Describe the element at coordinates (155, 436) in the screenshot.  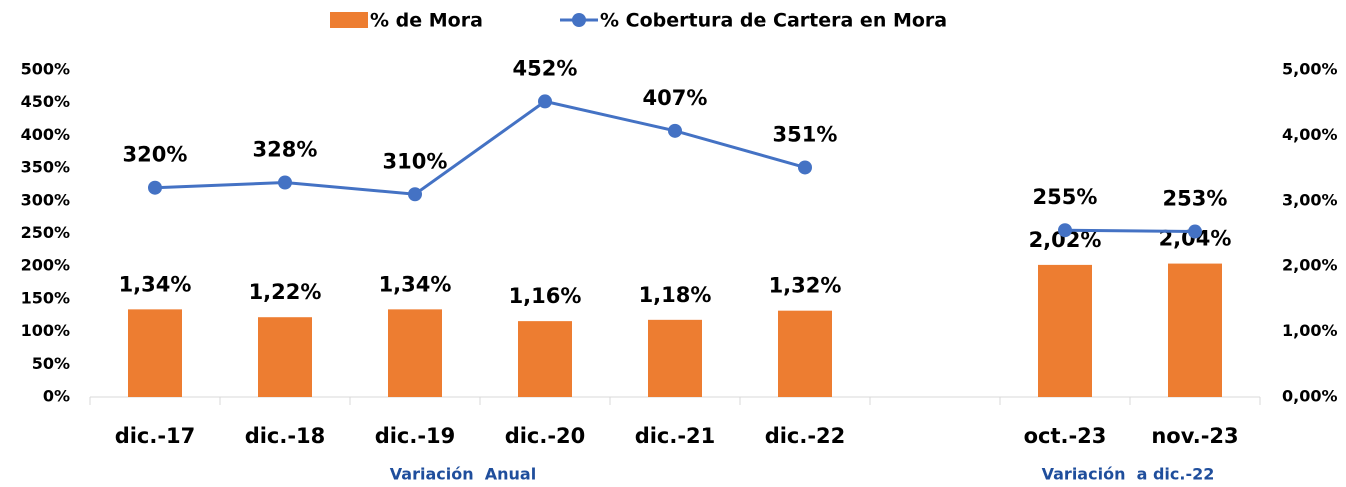
I see `x-tick-label: dic.-17` at that location.